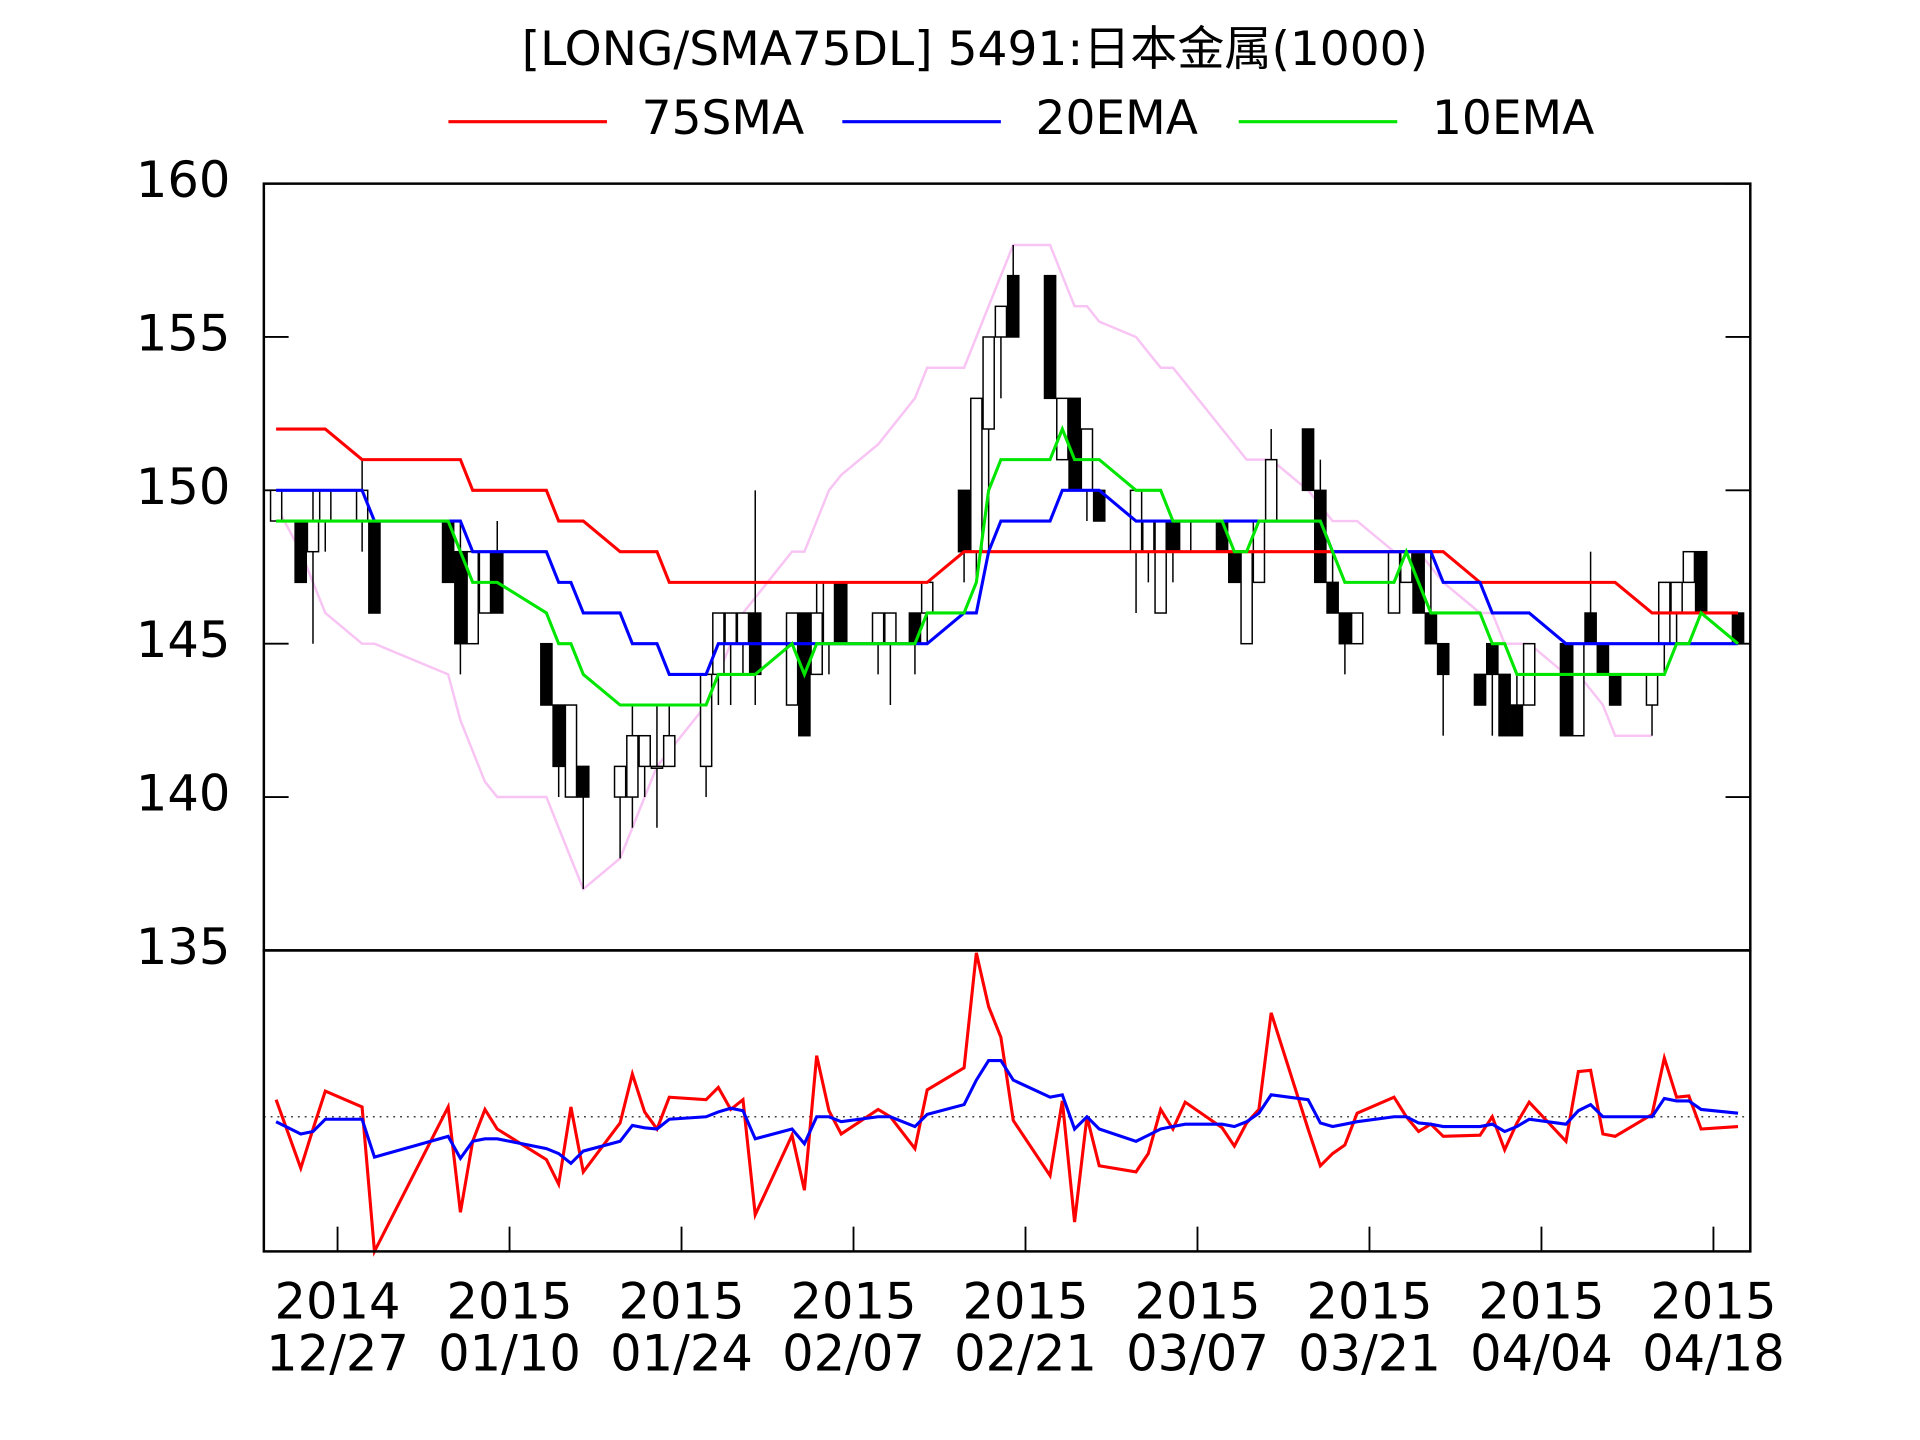 The width and height of the screenshot is (1920, 1440). Describe the element at coordinates (1713, 1353) in the screenshot. I see `x-tick-label-line: 04/18` at that location.